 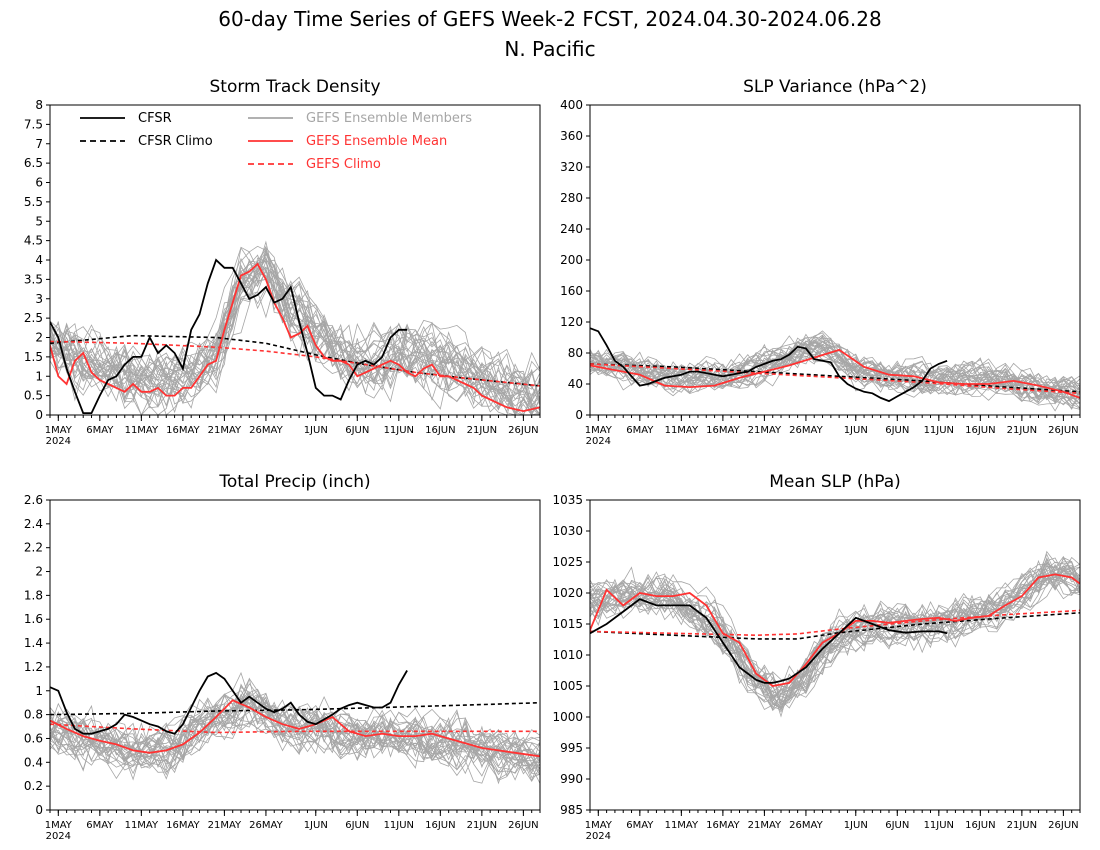 I want to click on y-tick-label: 1.6, so click(x=33, y=619).